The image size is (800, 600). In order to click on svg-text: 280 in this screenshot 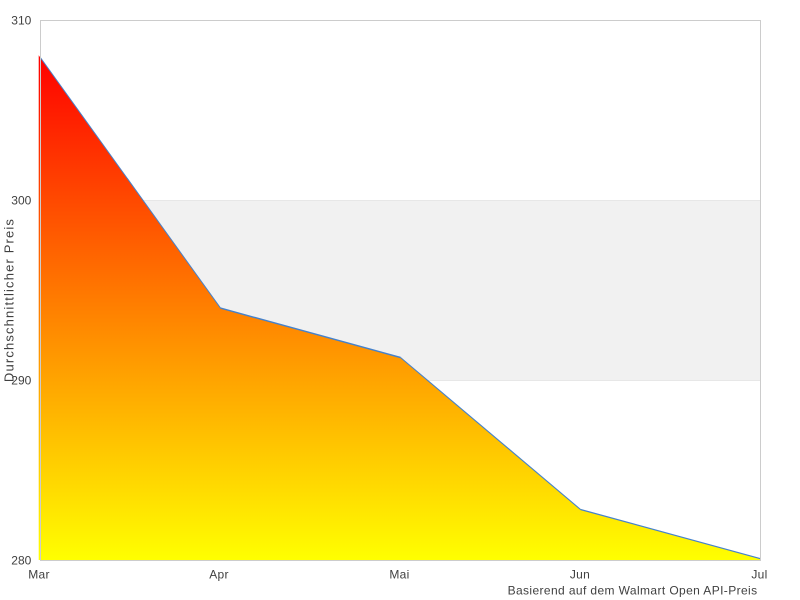, I will do `click(21, 561)`.